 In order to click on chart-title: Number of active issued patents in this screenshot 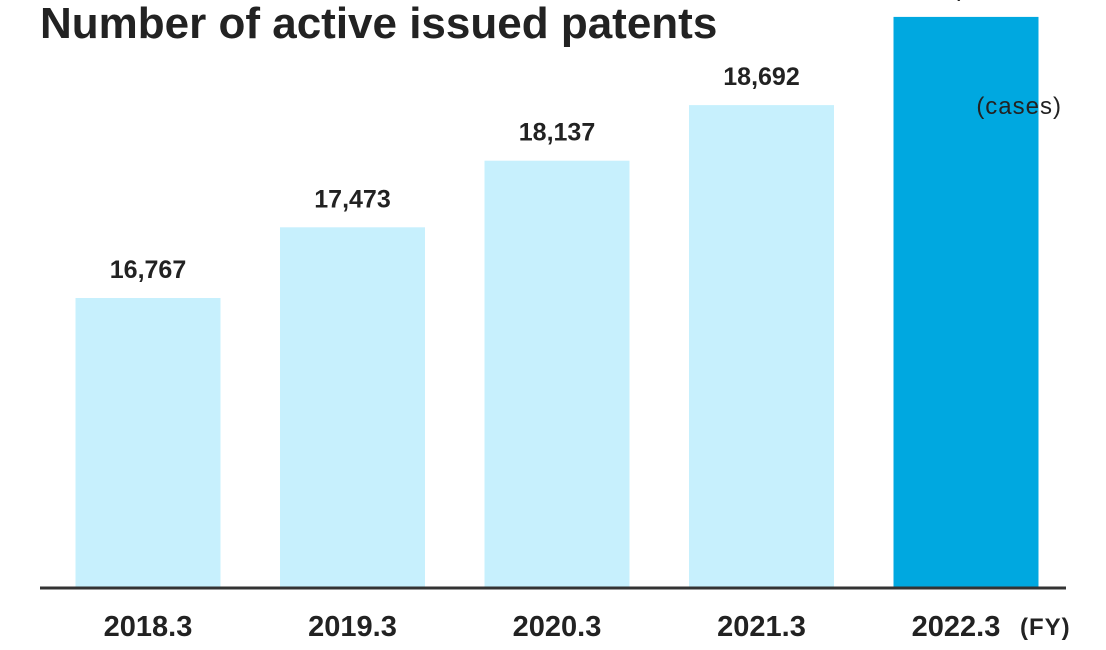, I will do `click(379, 24)`.